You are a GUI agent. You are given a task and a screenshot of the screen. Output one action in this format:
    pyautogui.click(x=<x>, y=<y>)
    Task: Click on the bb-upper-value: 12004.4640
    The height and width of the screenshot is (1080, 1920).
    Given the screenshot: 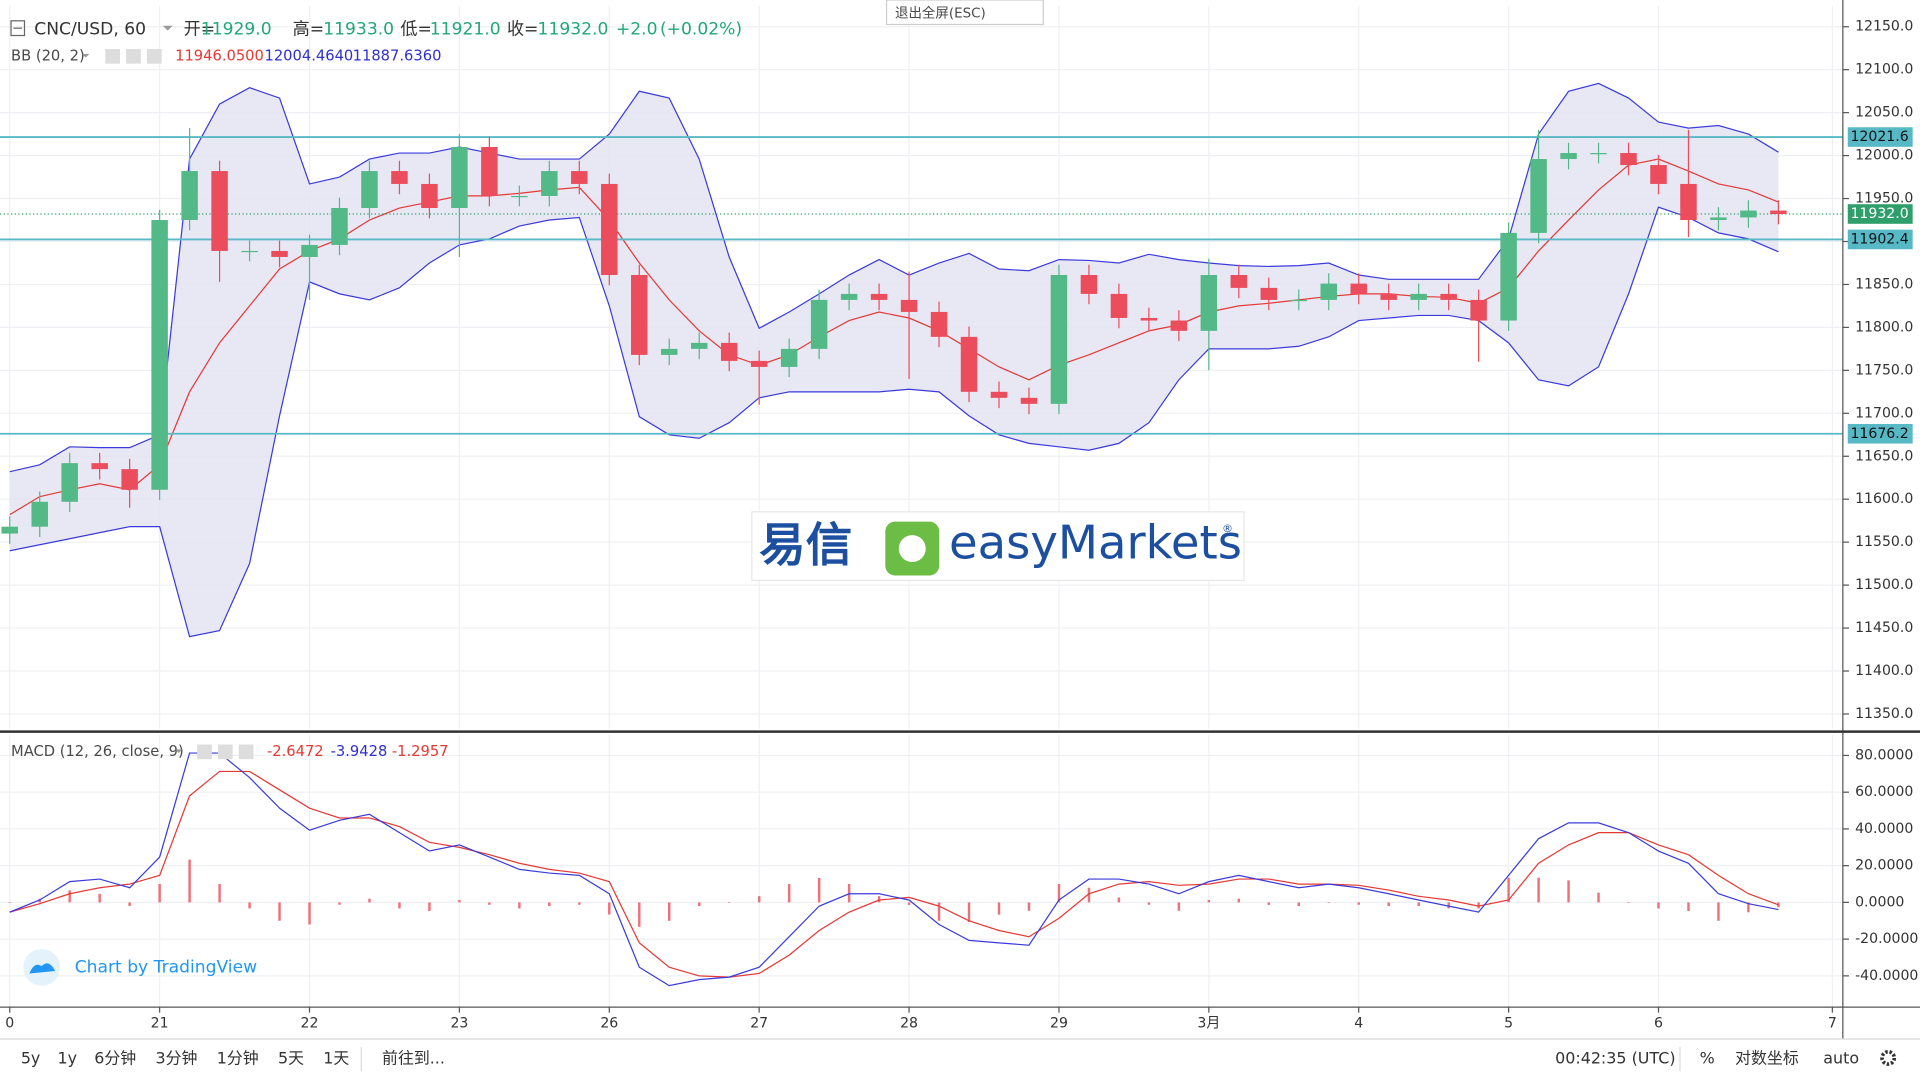 What is the action you would take?
    pyautogui.click(x=308, y=55)
    